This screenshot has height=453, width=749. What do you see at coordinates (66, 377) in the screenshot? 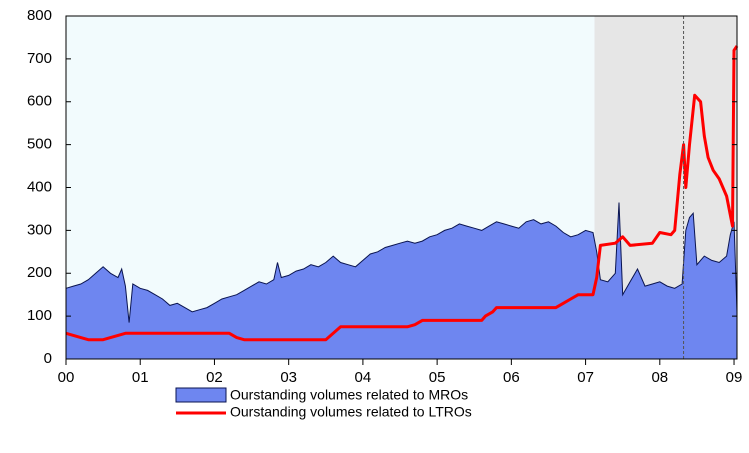
I see `x-tick-label: 00` at bounding box center [66, 377].